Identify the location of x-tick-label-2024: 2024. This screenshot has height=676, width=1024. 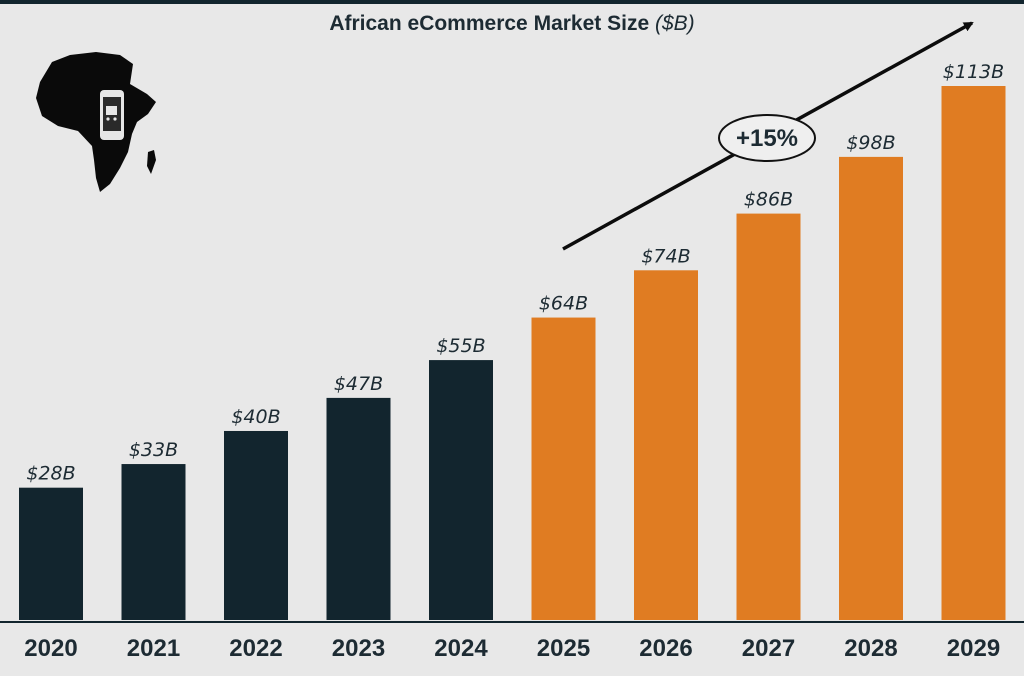
(461, 648).